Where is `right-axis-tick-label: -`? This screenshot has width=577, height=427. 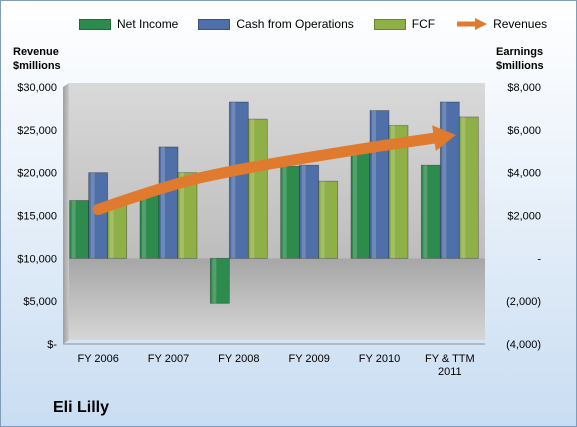
right-axis-tick-label: - is located at coordinates (539, 259).